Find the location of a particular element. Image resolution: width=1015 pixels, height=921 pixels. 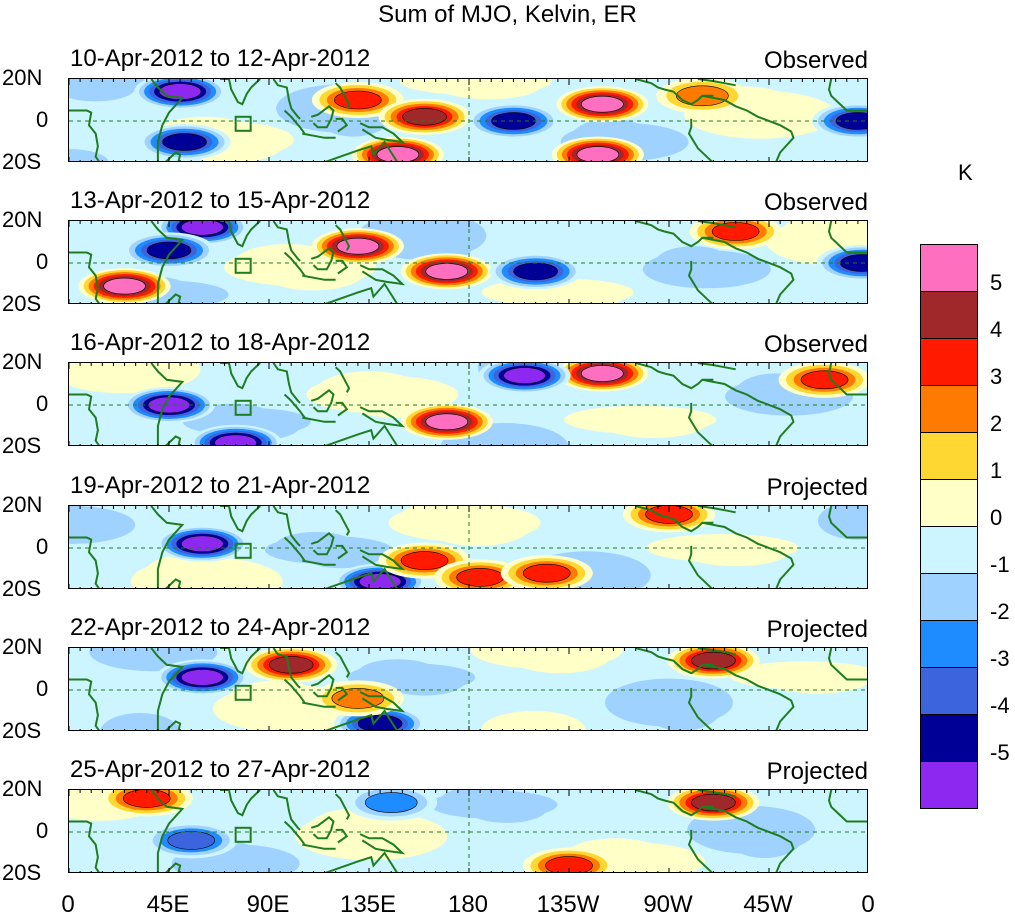

colorbar-label: 5 is located at coordinates (996, 282).